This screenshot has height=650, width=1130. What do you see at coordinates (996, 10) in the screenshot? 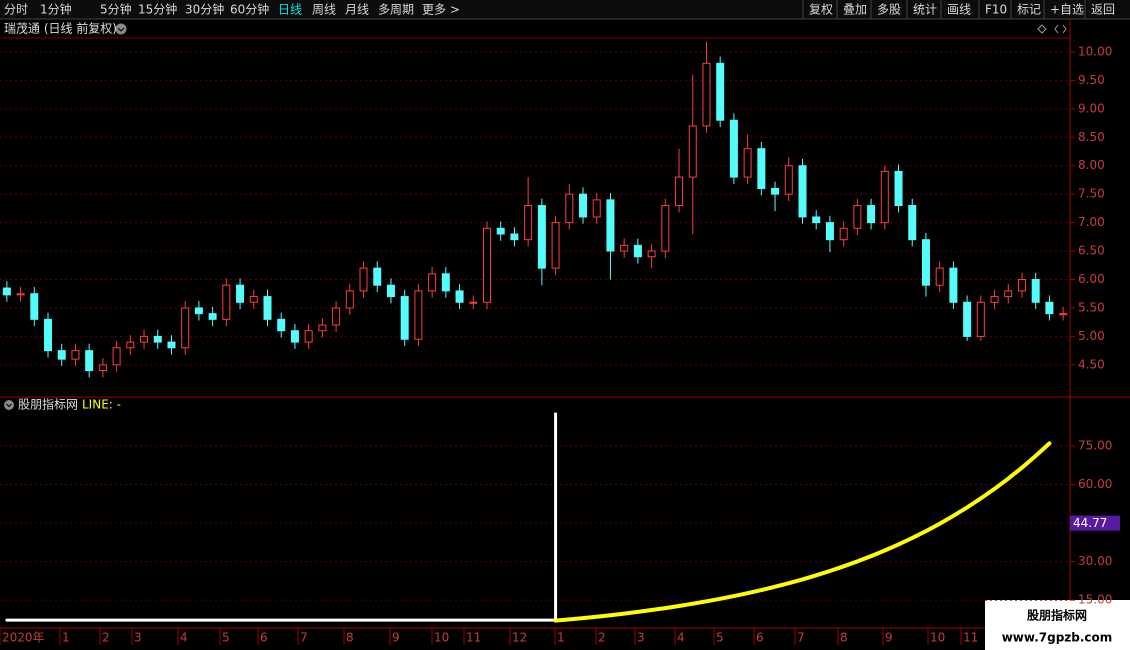
I see `toolbar-button: F10` at bounding box center [996, 10].